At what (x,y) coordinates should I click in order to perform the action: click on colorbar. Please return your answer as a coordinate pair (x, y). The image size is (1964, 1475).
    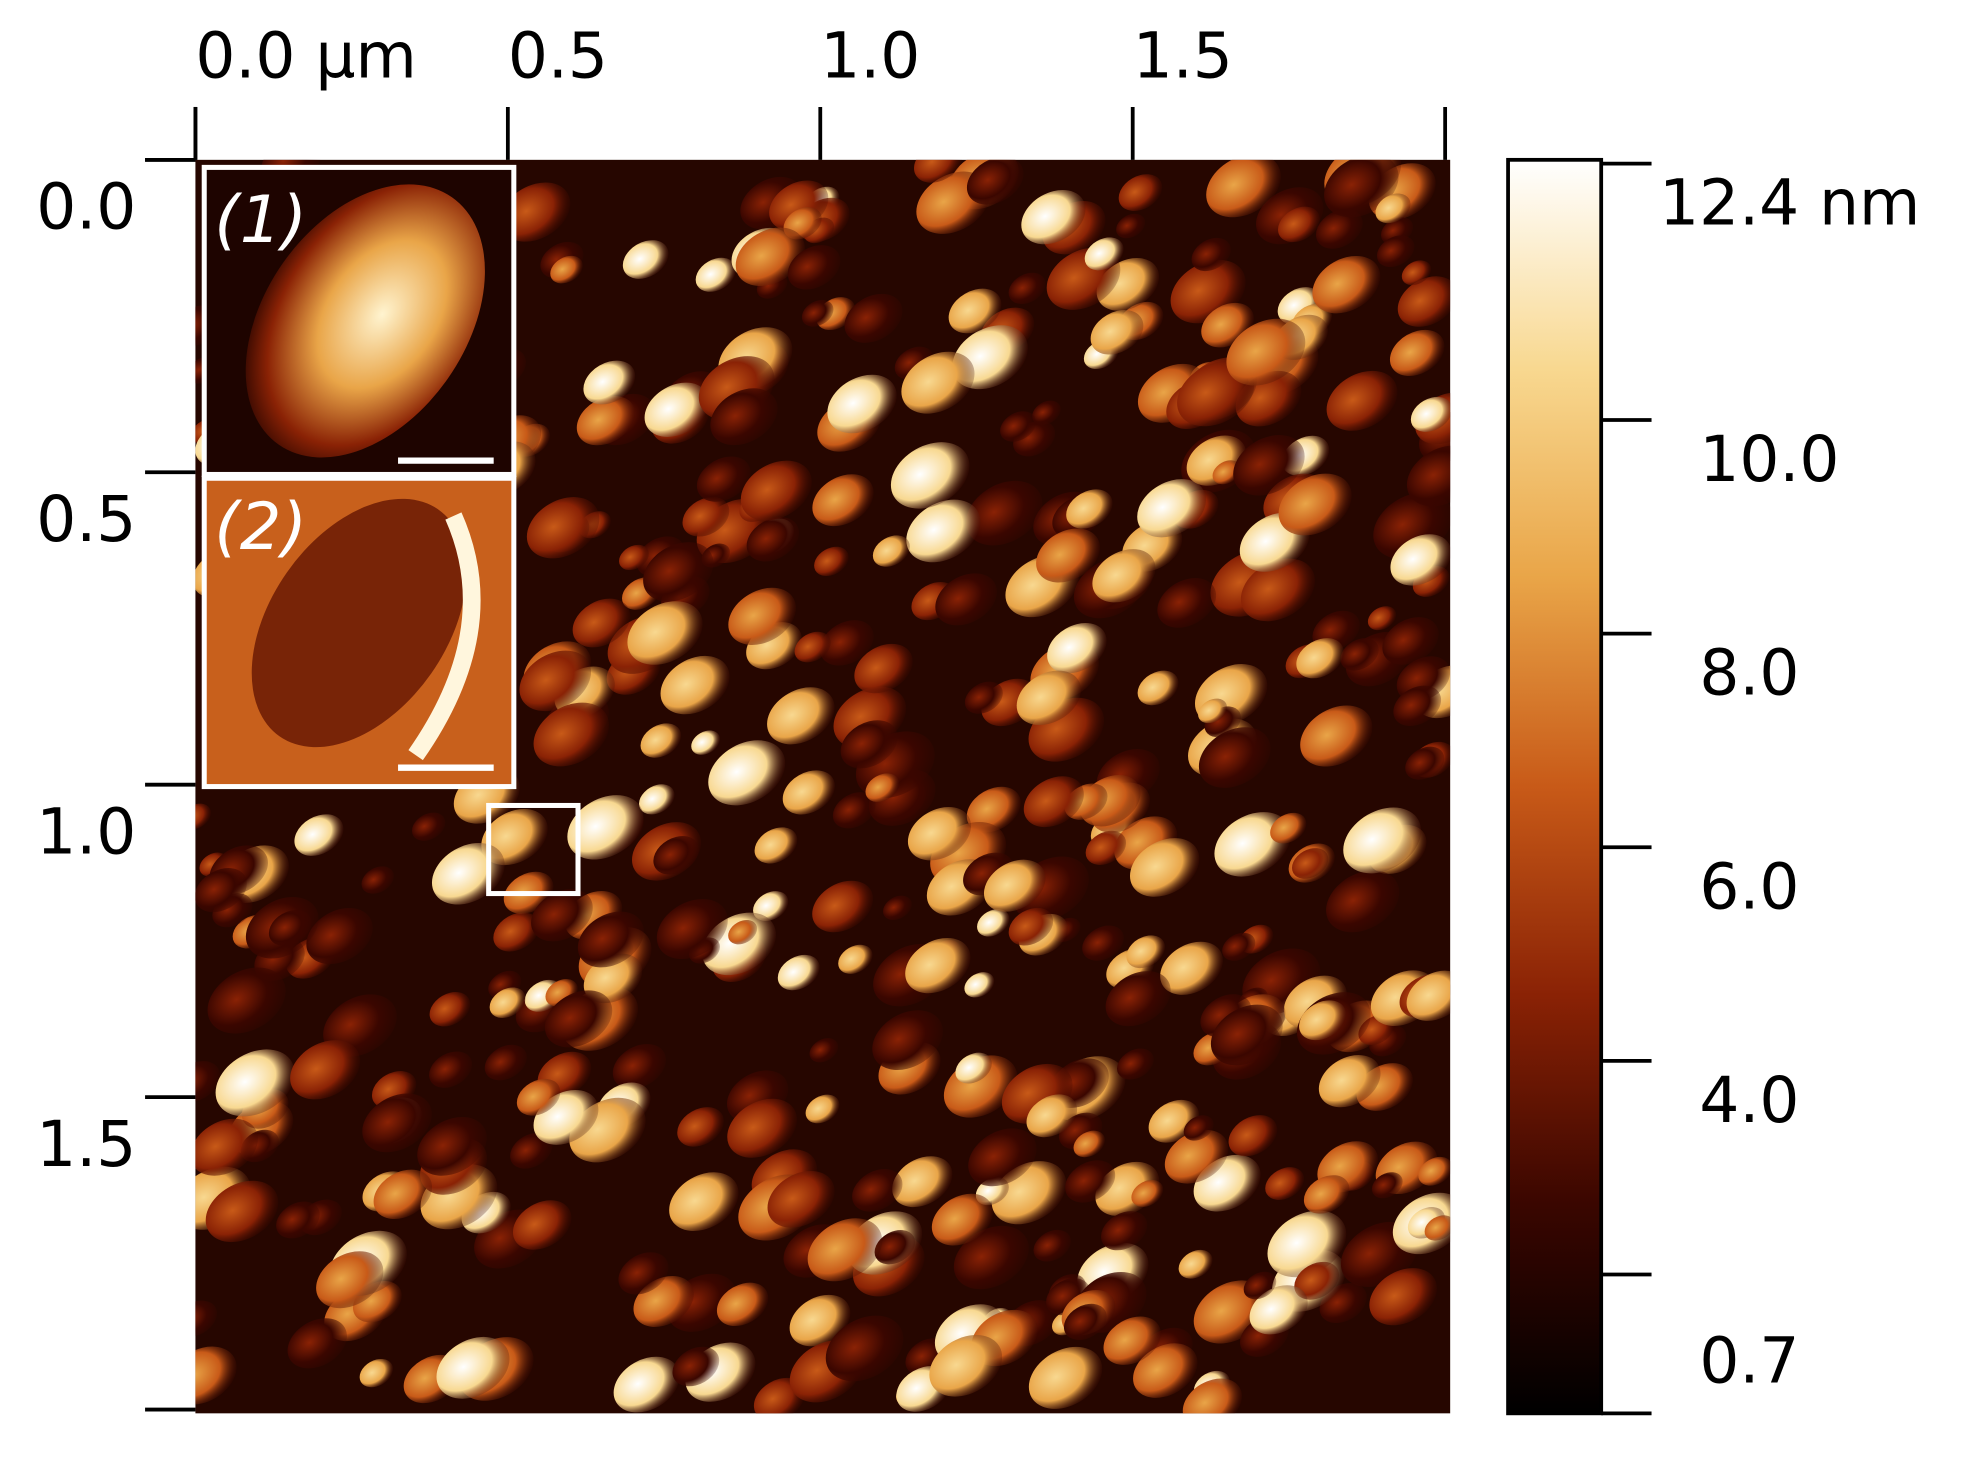
    Looking at the image, I should click on (1555, 786).